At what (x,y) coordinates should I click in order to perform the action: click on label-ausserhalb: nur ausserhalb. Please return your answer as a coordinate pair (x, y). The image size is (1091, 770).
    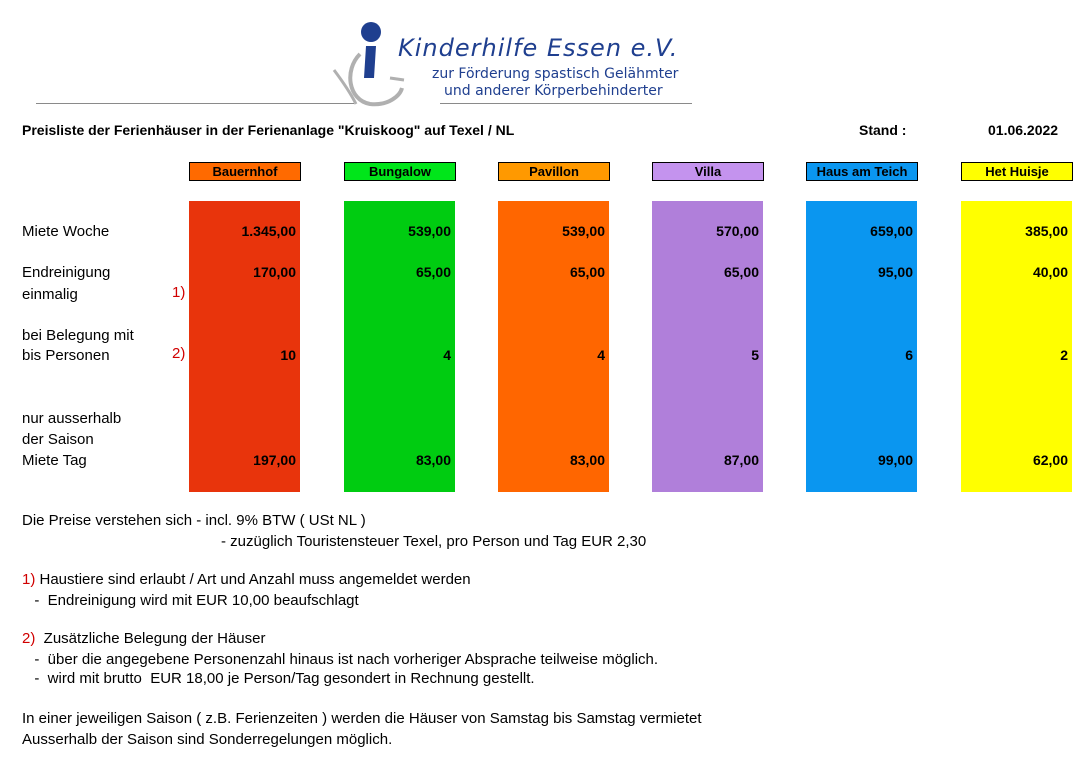
    Looking at the image, I should click on (72, 418).